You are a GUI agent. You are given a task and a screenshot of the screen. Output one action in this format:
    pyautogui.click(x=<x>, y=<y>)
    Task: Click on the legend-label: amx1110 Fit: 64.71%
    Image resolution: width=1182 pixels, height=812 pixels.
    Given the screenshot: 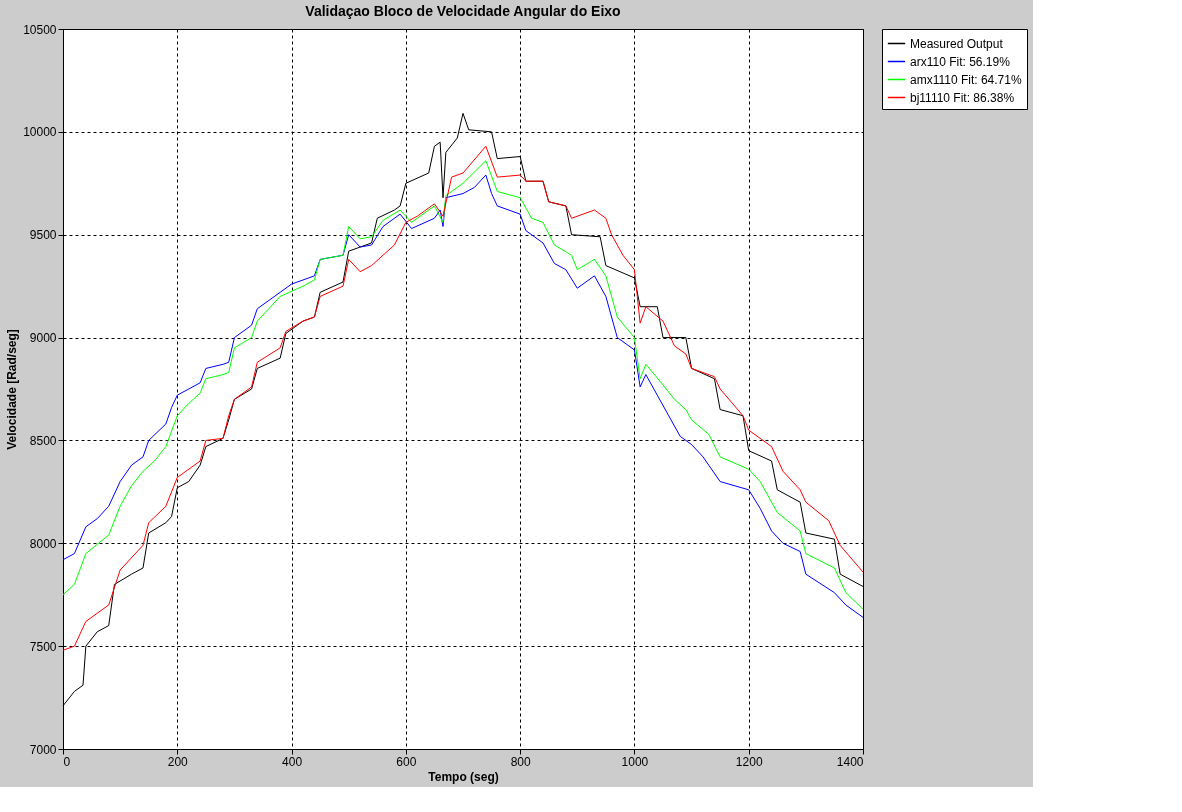 What is the action you would take?
    pyautogui.click(x=966, y=79)
    